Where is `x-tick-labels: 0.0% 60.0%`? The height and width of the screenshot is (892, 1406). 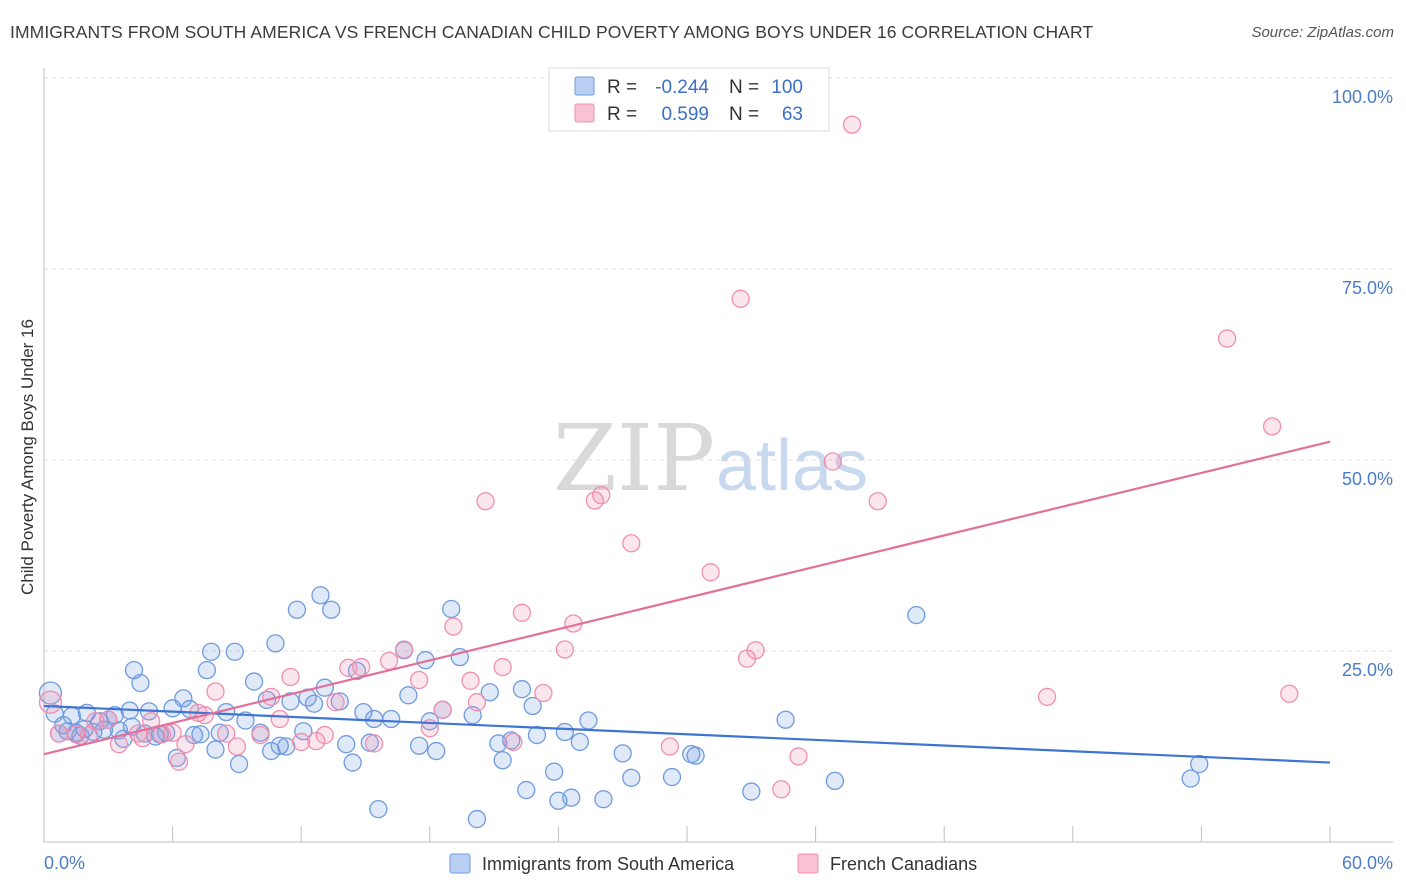 x-tick-labels: 0.0% 60.0% is located at coordinates (718, 863).